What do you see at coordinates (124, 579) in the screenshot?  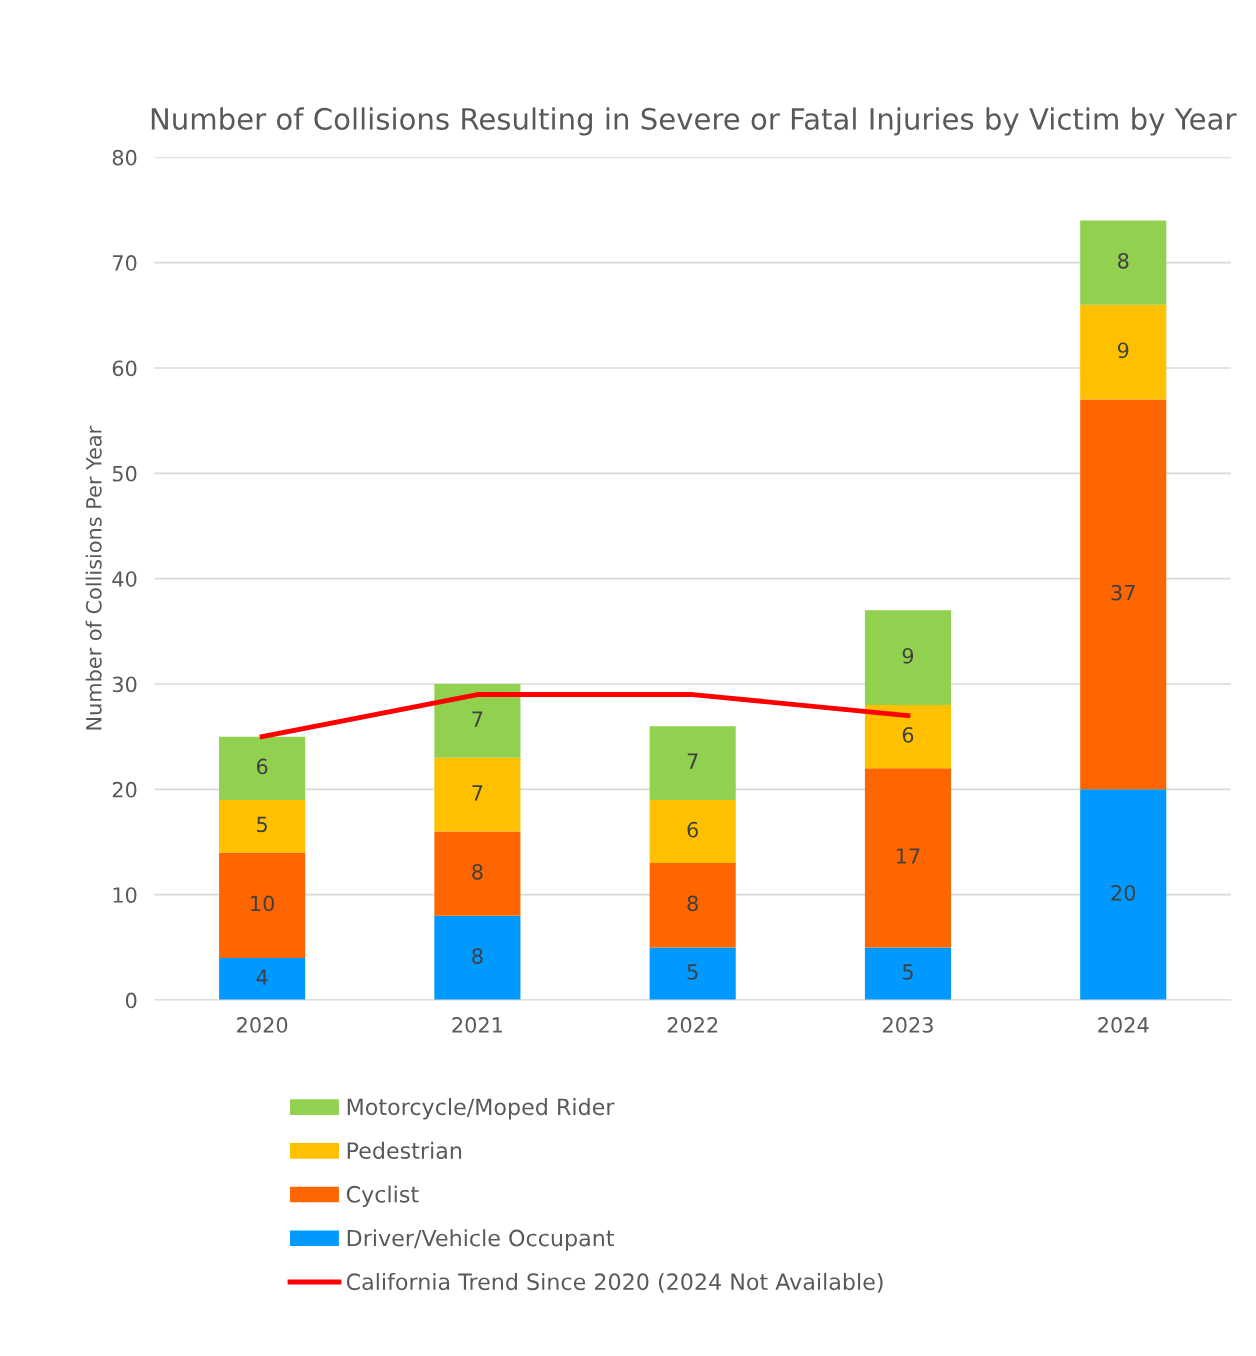 I see `y-tick-label: 40` at bounding box center [124, 579].